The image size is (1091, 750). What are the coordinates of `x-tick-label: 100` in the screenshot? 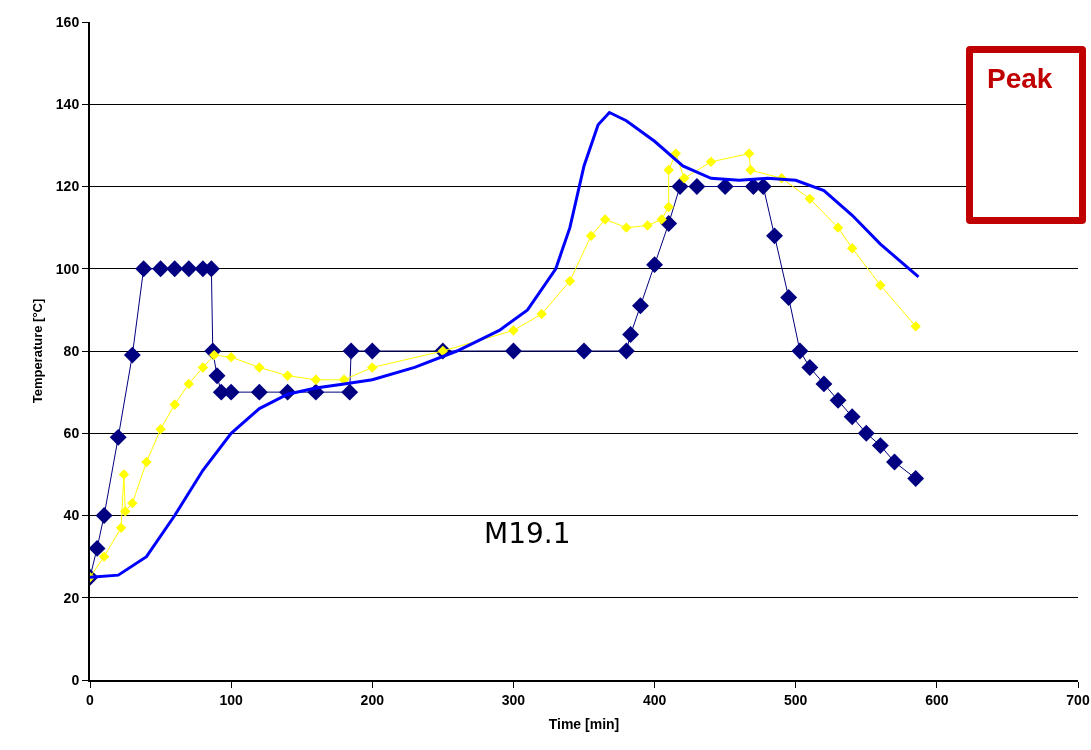 It's located at (231, 699).